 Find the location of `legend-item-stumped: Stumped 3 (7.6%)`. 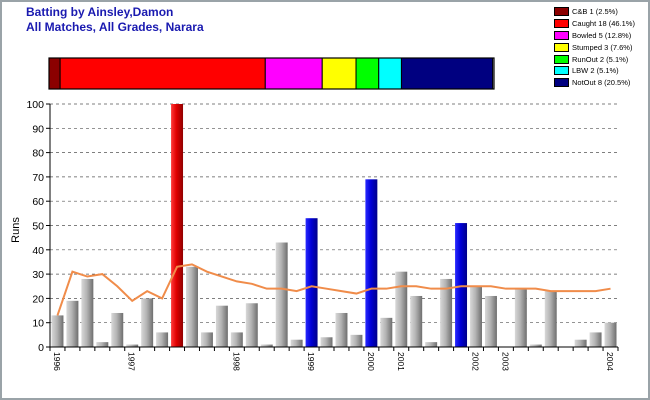

legend-item-stumped: Stumped 3 (7.6%) is located at coordinates (594, 47).